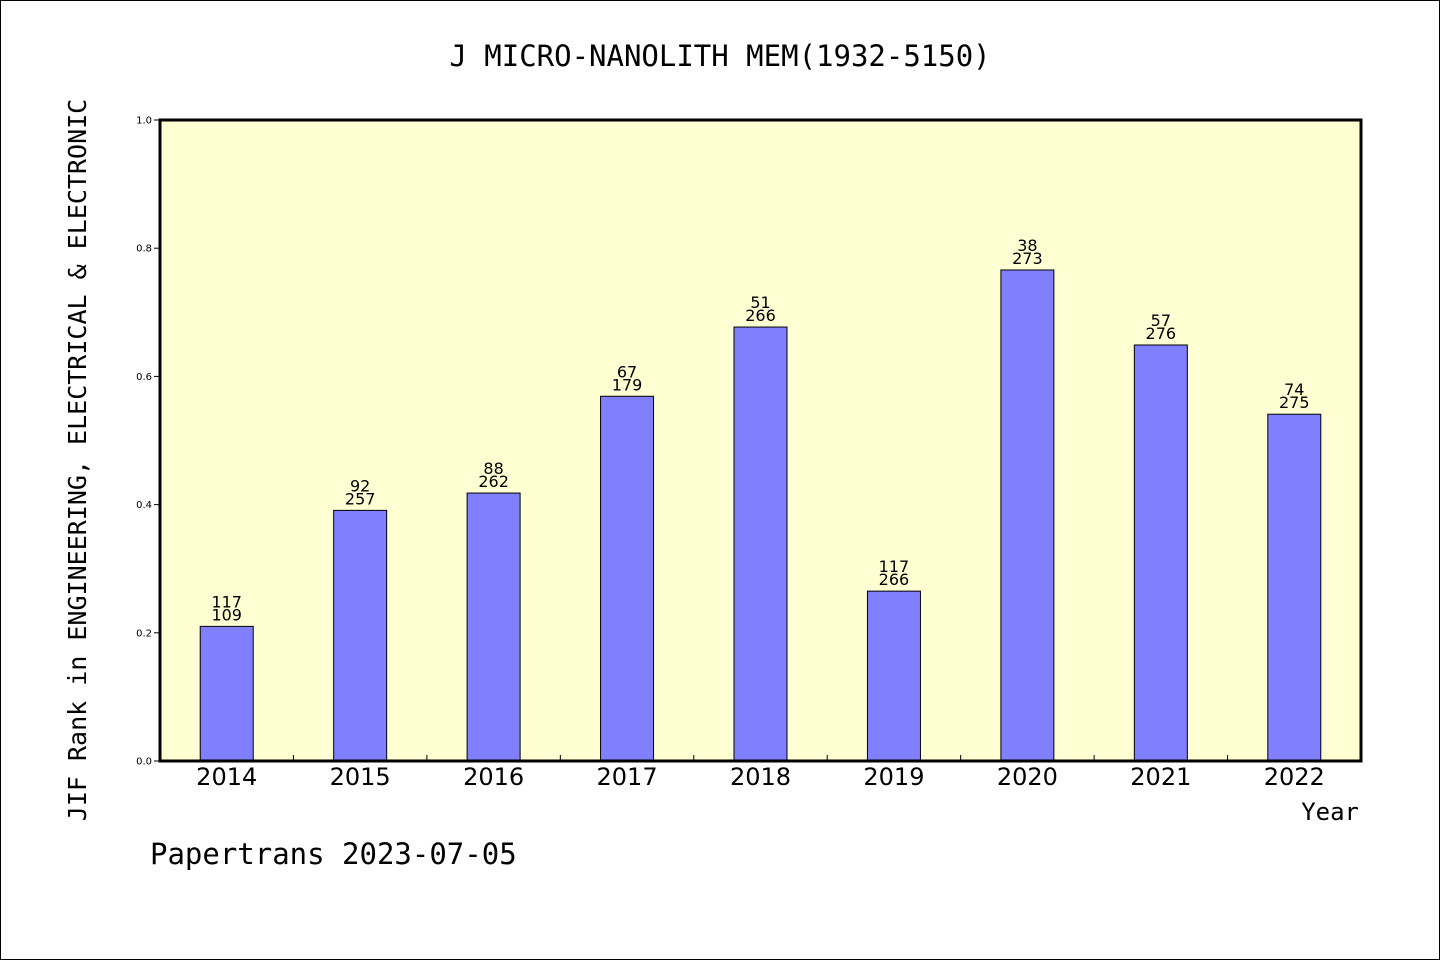  I want to click on bar-total-label: 179, so click(627, 384).